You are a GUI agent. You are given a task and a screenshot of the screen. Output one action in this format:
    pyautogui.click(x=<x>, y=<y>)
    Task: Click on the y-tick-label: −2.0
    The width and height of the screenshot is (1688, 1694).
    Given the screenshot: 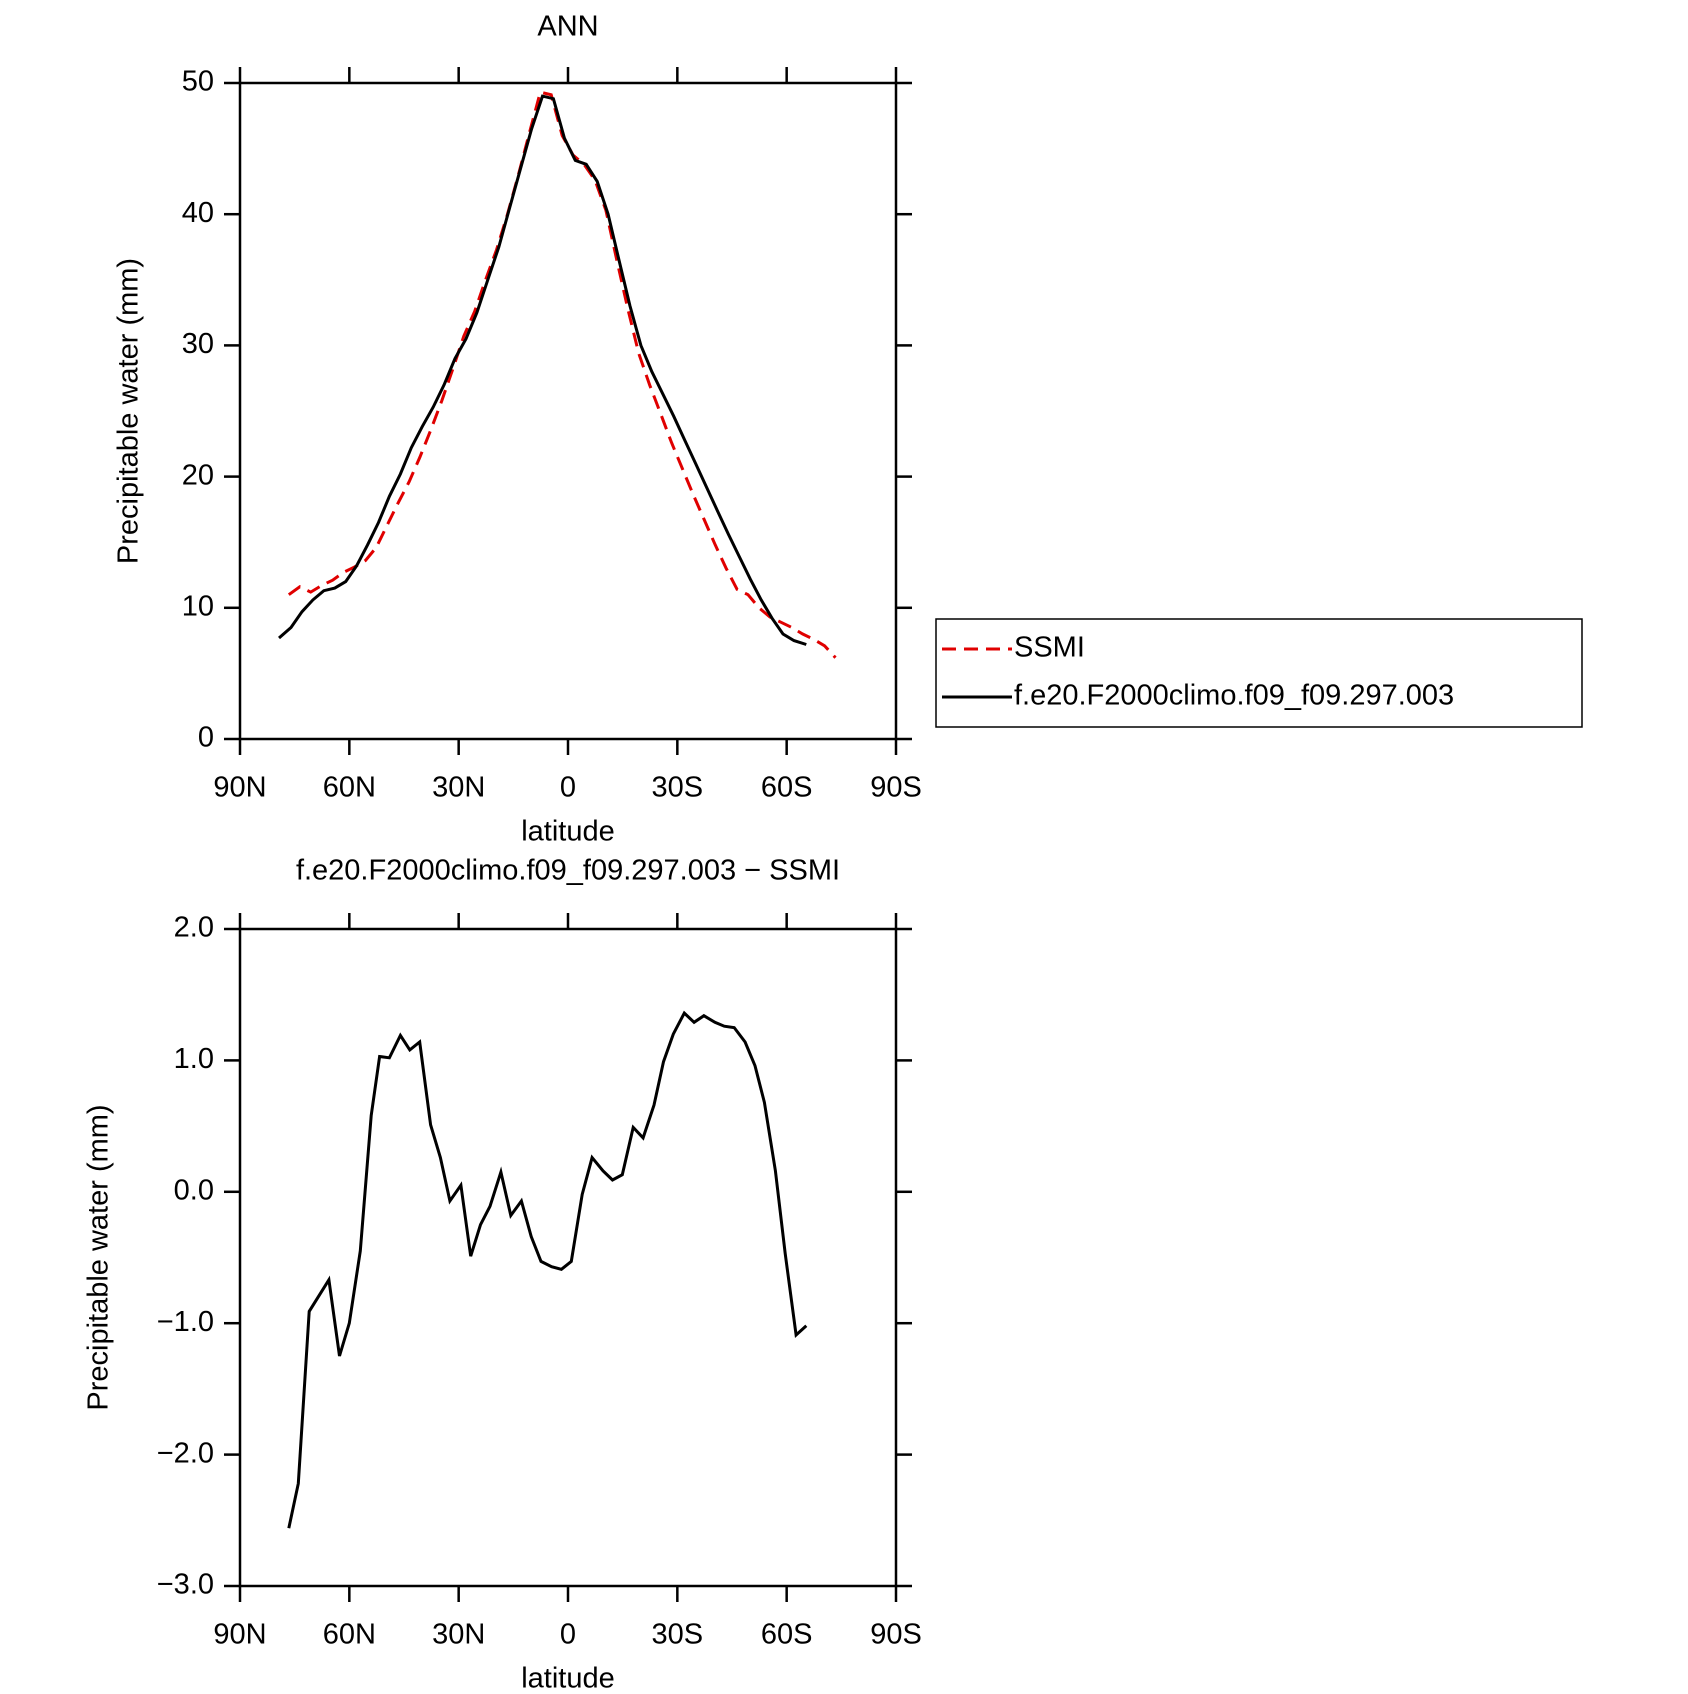 What is the action you would take?
    pyautogui.click(x=185, y=1453)
    